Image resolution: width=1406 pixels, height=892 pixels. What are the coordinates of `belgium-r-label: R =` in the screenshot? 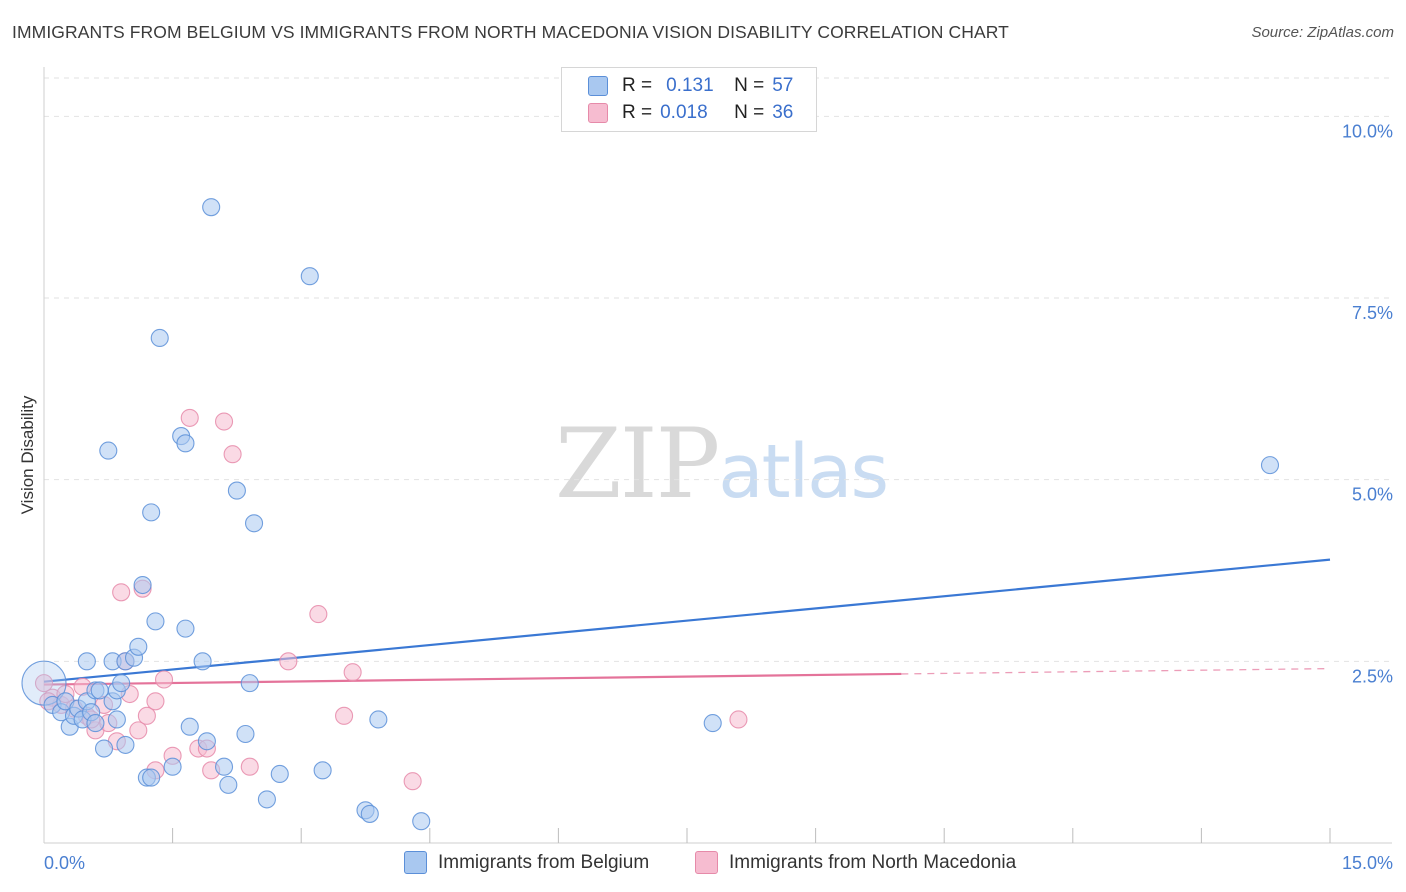 It's located at (637, 85).